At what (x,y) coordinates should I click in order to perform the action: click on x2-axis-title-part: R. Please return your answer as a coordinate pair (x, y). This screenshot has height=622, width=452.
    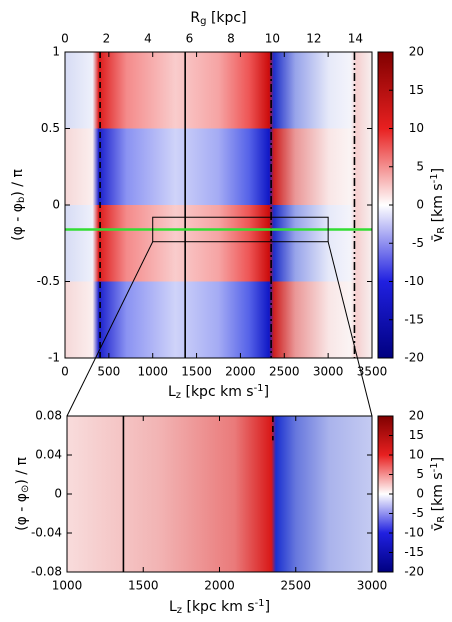
    Looking at the image, I should click on (195, 18).